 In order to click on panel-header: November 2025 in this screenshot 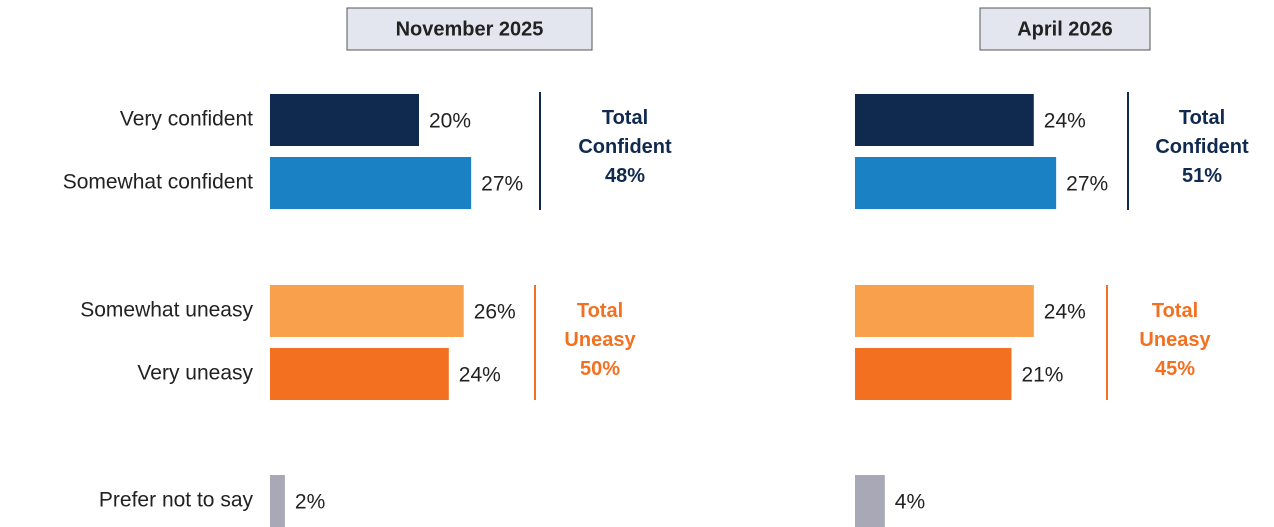, I will do `click(470, 29)`.